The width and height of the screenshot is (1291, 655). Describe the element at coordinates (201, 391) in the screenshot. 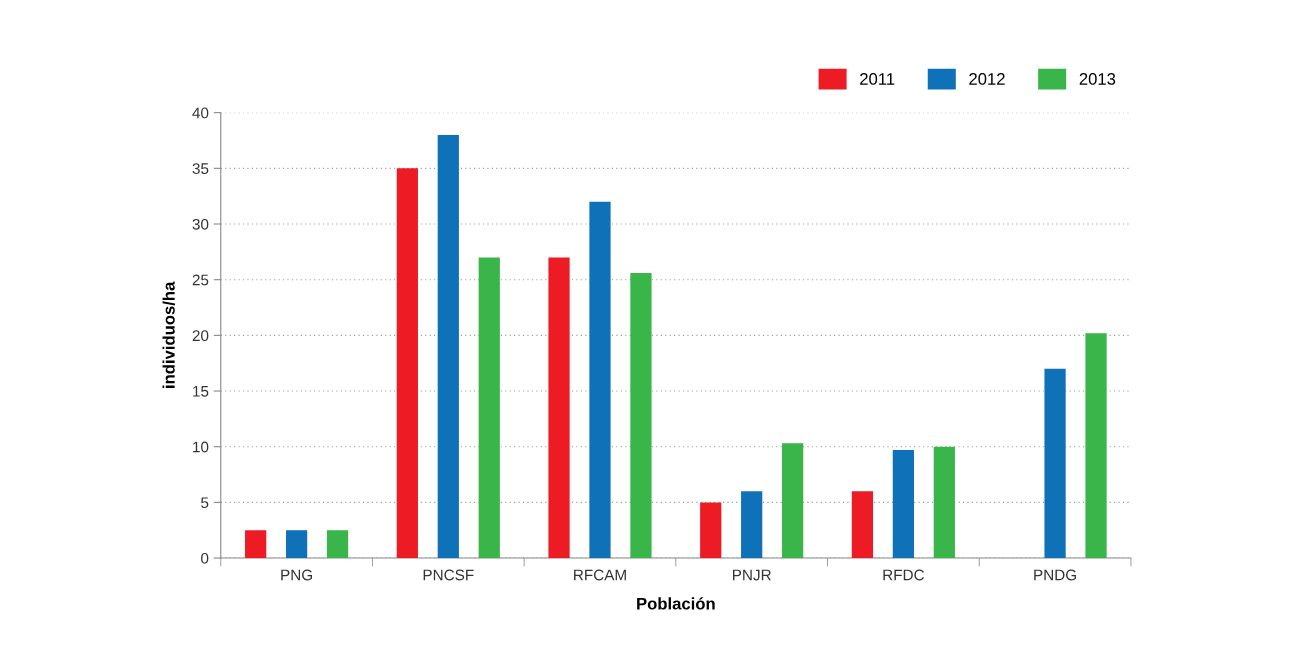

I see `y-tick-label: 15` at that location.